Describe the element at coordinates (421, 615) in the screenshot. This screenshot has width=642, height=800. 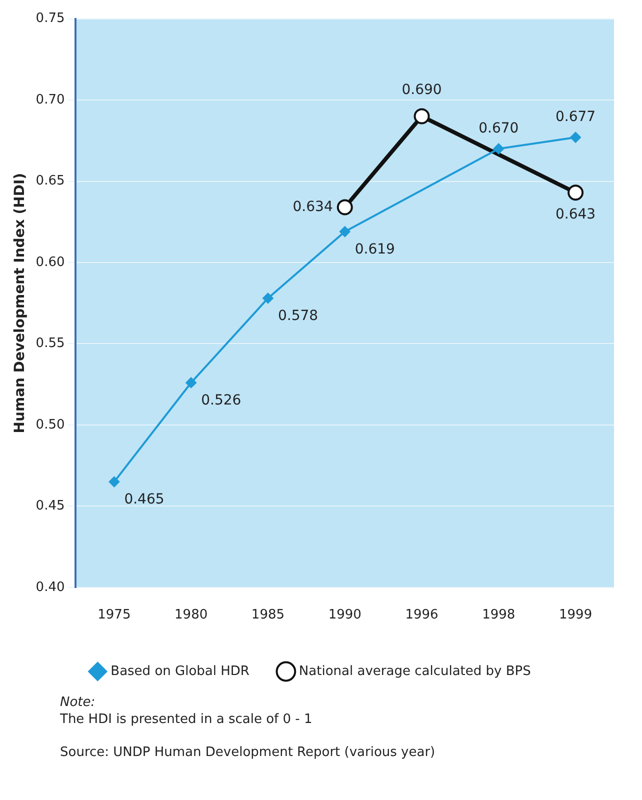
I see `x-tick-label: 1996` at that location.